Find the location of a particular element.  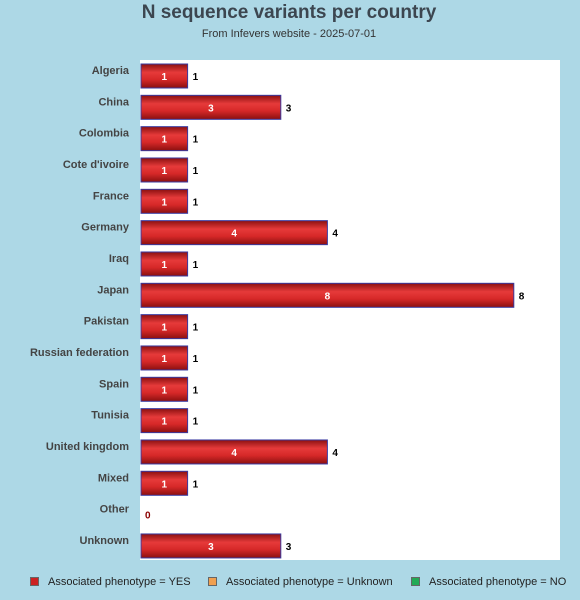

legend-label-no: Associated phenotype = NO is located at coordinates (498, 582).